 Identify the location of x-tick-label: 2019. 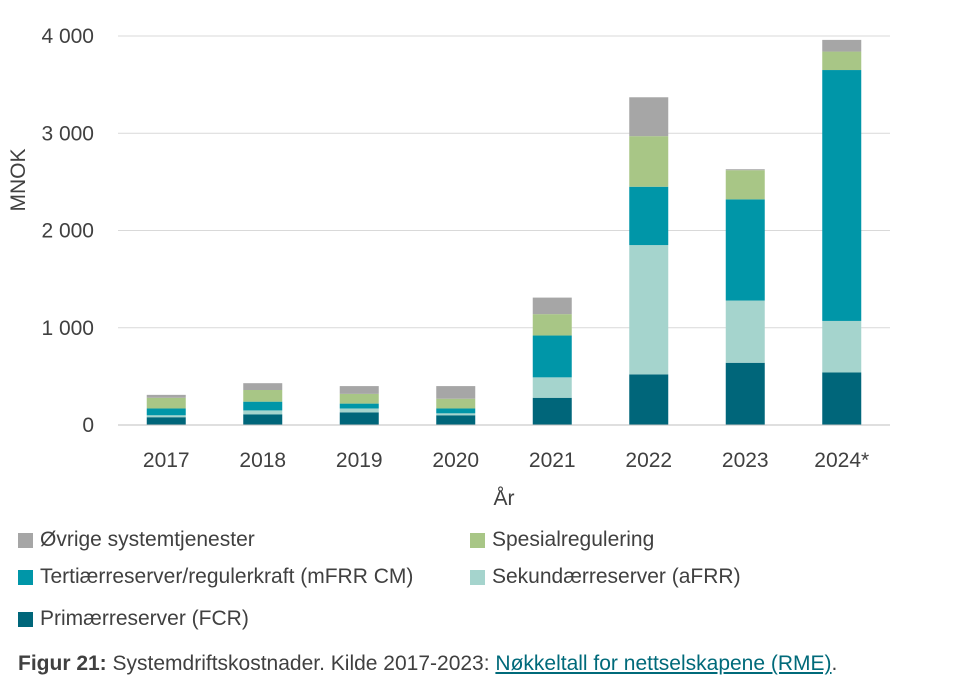
(359, 460).